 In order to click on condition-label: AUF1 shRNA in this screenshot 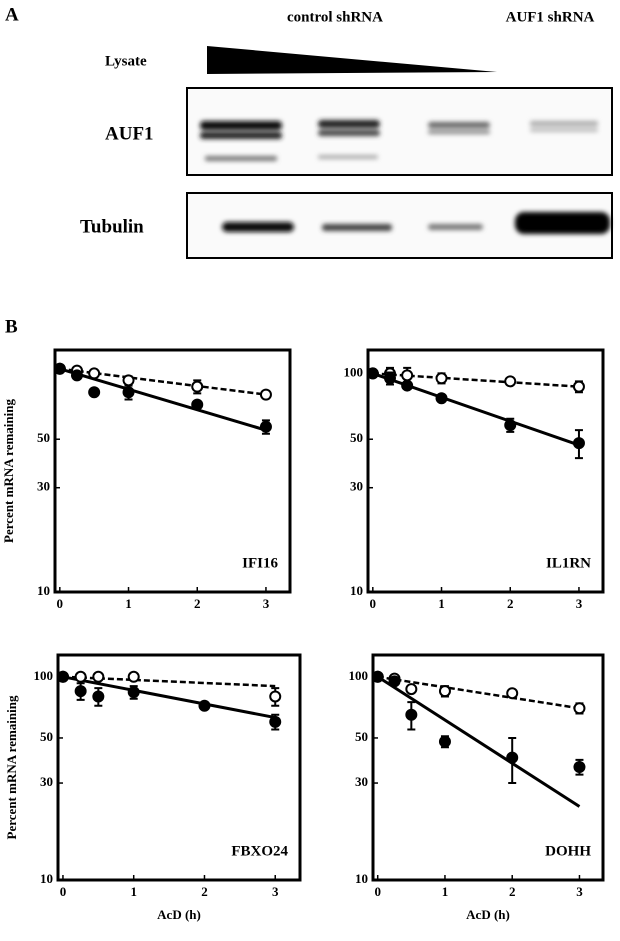, I will do `click(550, 17)`.